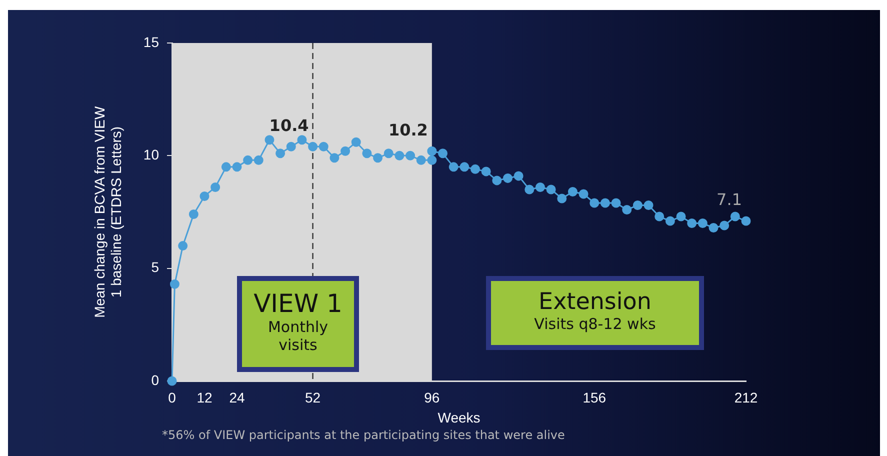 The height and width of the screenshot is (456, 887). Describe the element at coordinates (594, 397) in the screenshot. I see `x-tick-label: 156` at that location.